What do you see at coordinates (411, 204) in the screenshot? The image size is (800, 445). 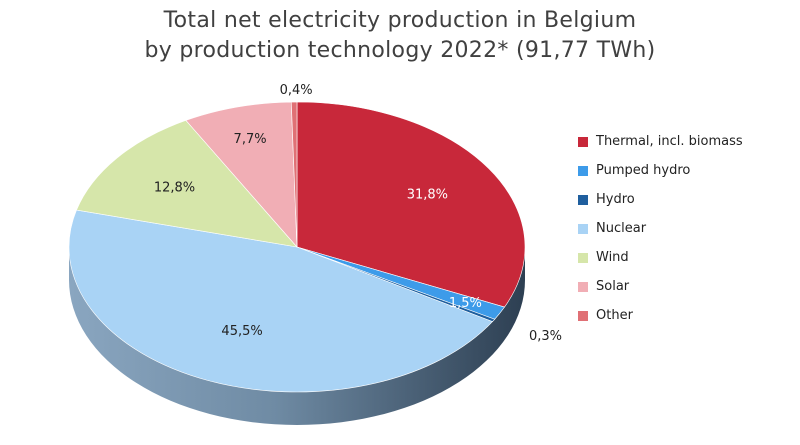 I see `pie-slice-thermal-incl-biomass` at bounding box center [411, 204].